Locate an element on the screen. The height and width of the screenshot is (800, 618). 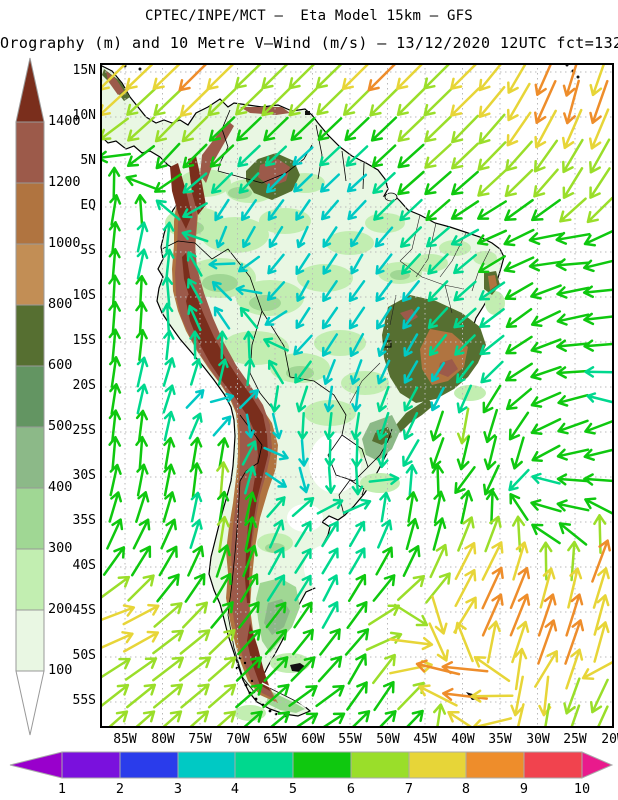
venezuela-coastal-range is located at coordinates (265, 111).